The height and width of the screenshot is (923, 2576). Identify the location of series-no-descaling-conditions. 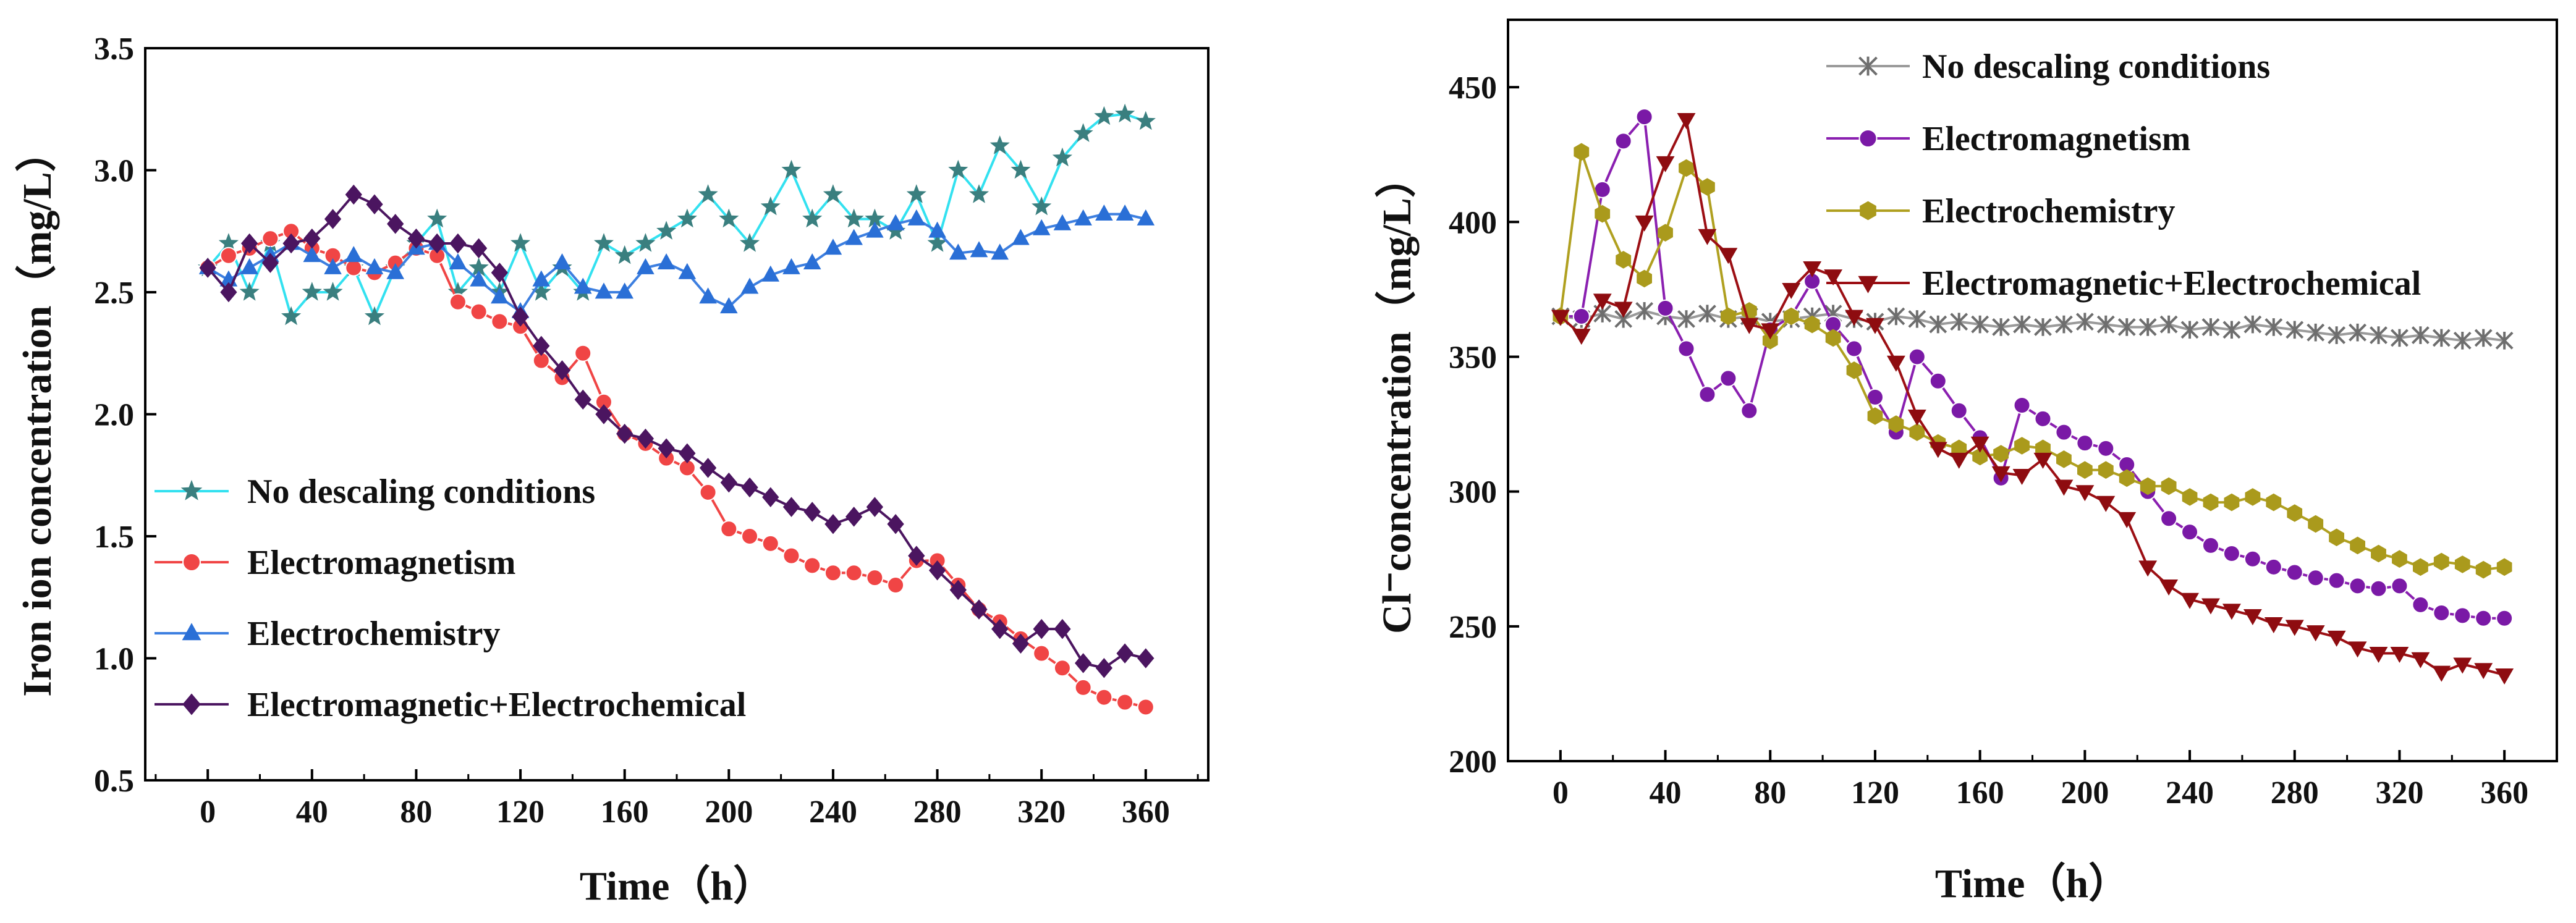
(2032, 325).